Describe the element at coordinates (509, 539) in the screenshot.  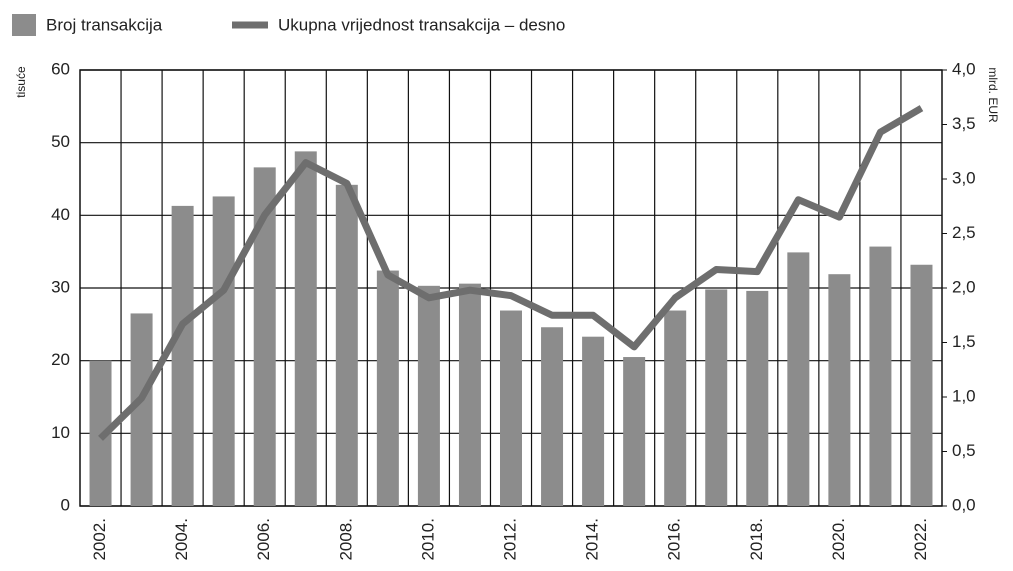
I see `x-tick-label: 2012.` at that location.